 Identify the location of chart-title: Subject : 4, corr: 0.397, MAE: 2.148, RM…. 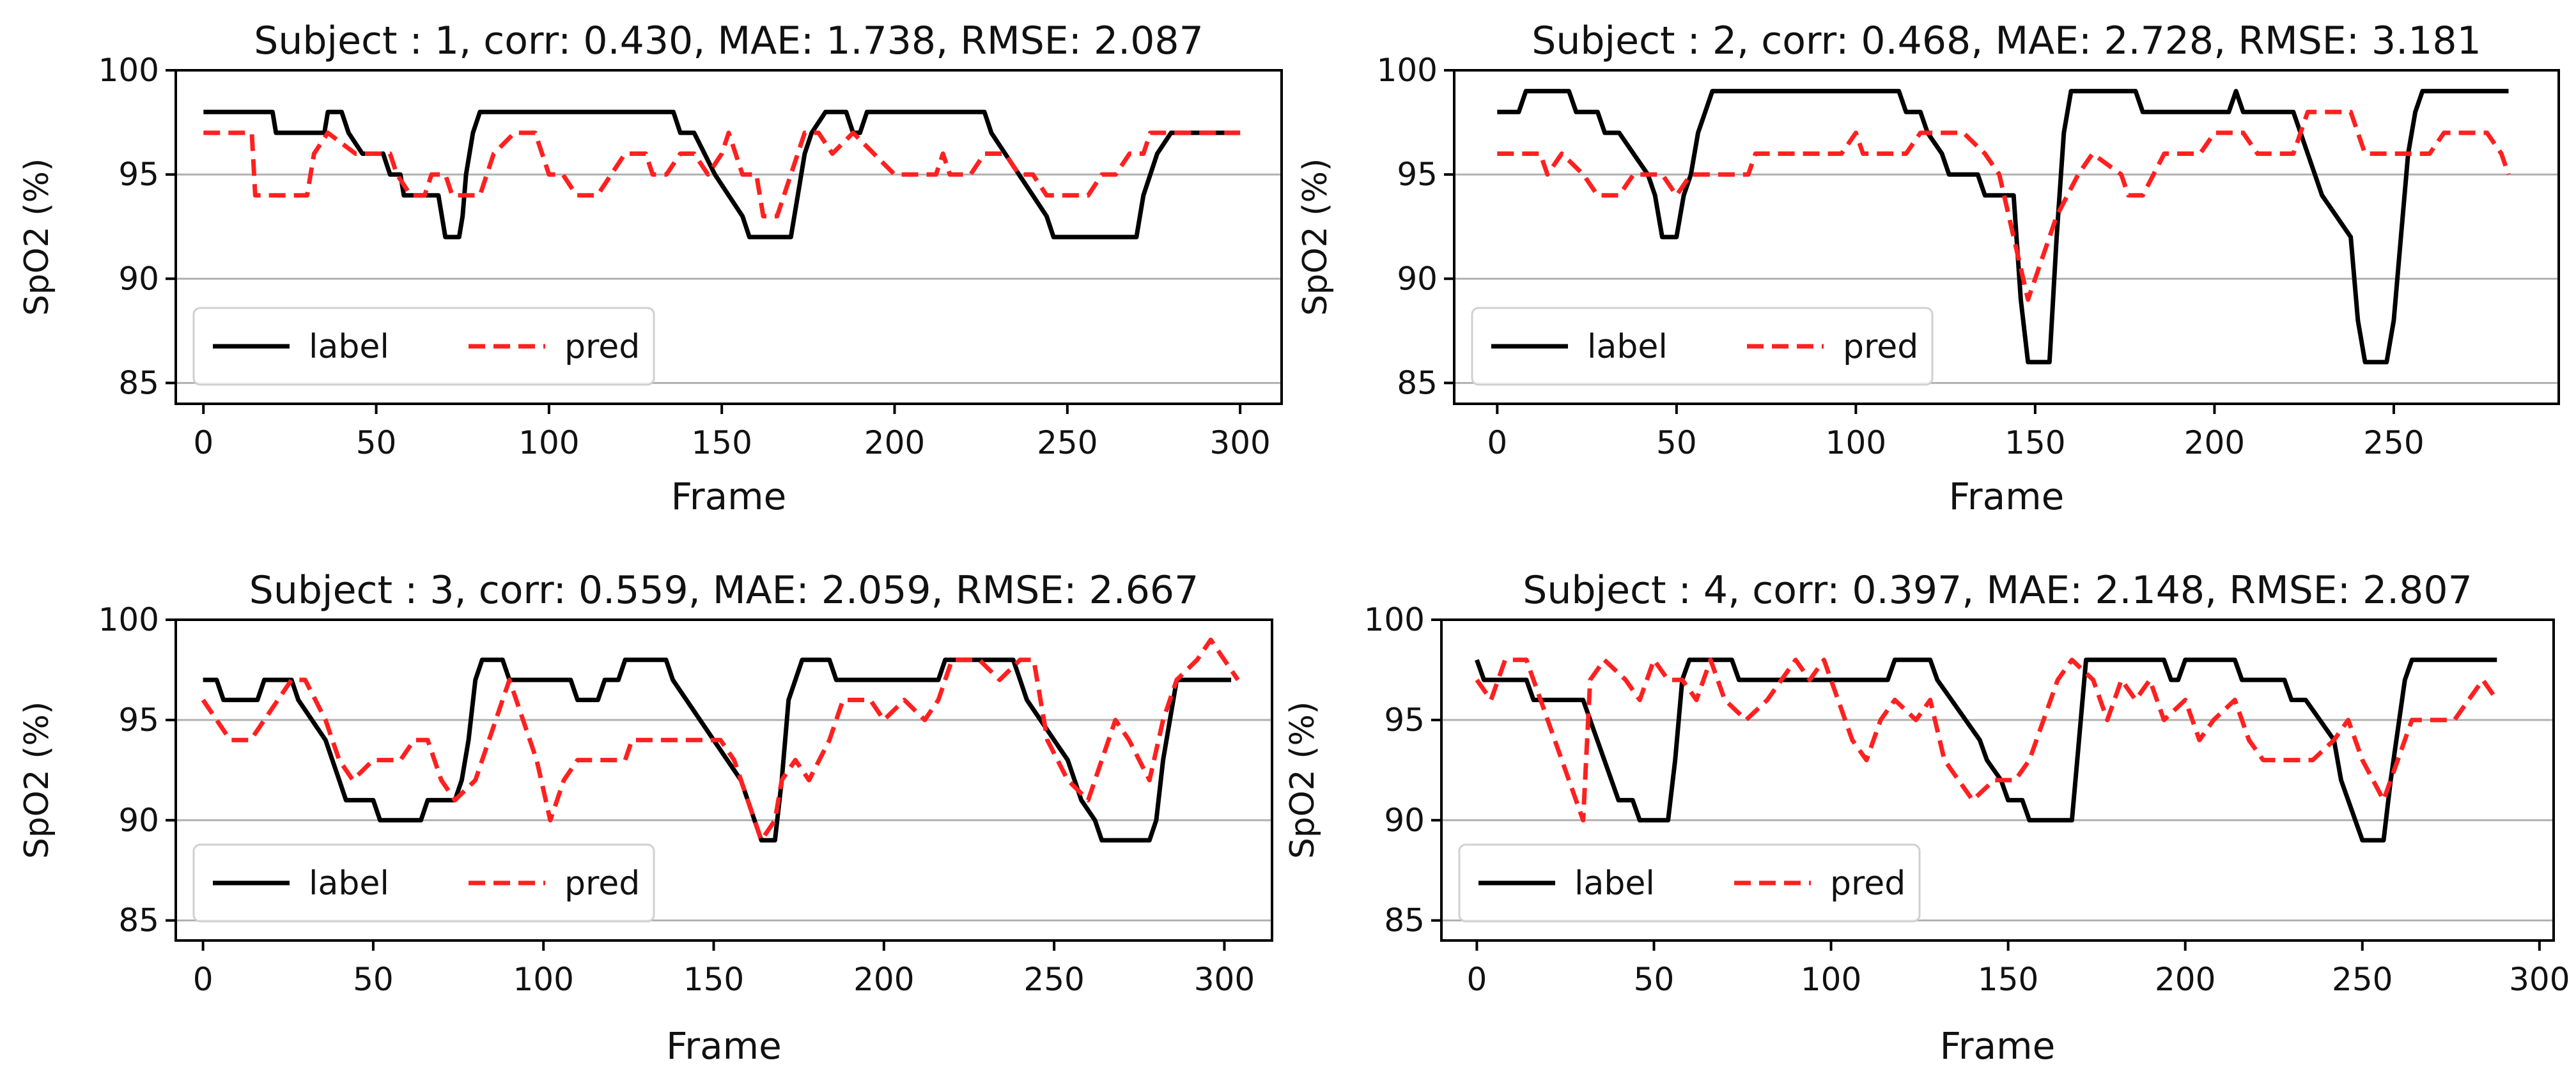
(1997, 591).